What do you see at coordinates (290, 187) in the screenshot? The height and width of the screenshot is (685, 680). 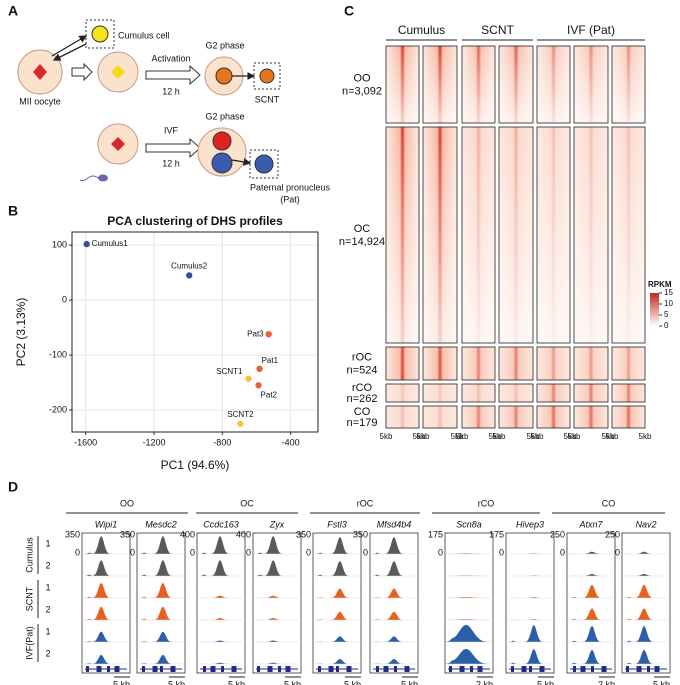 I see `label: Paternal pronucleus` at bounding box center [290, 187].